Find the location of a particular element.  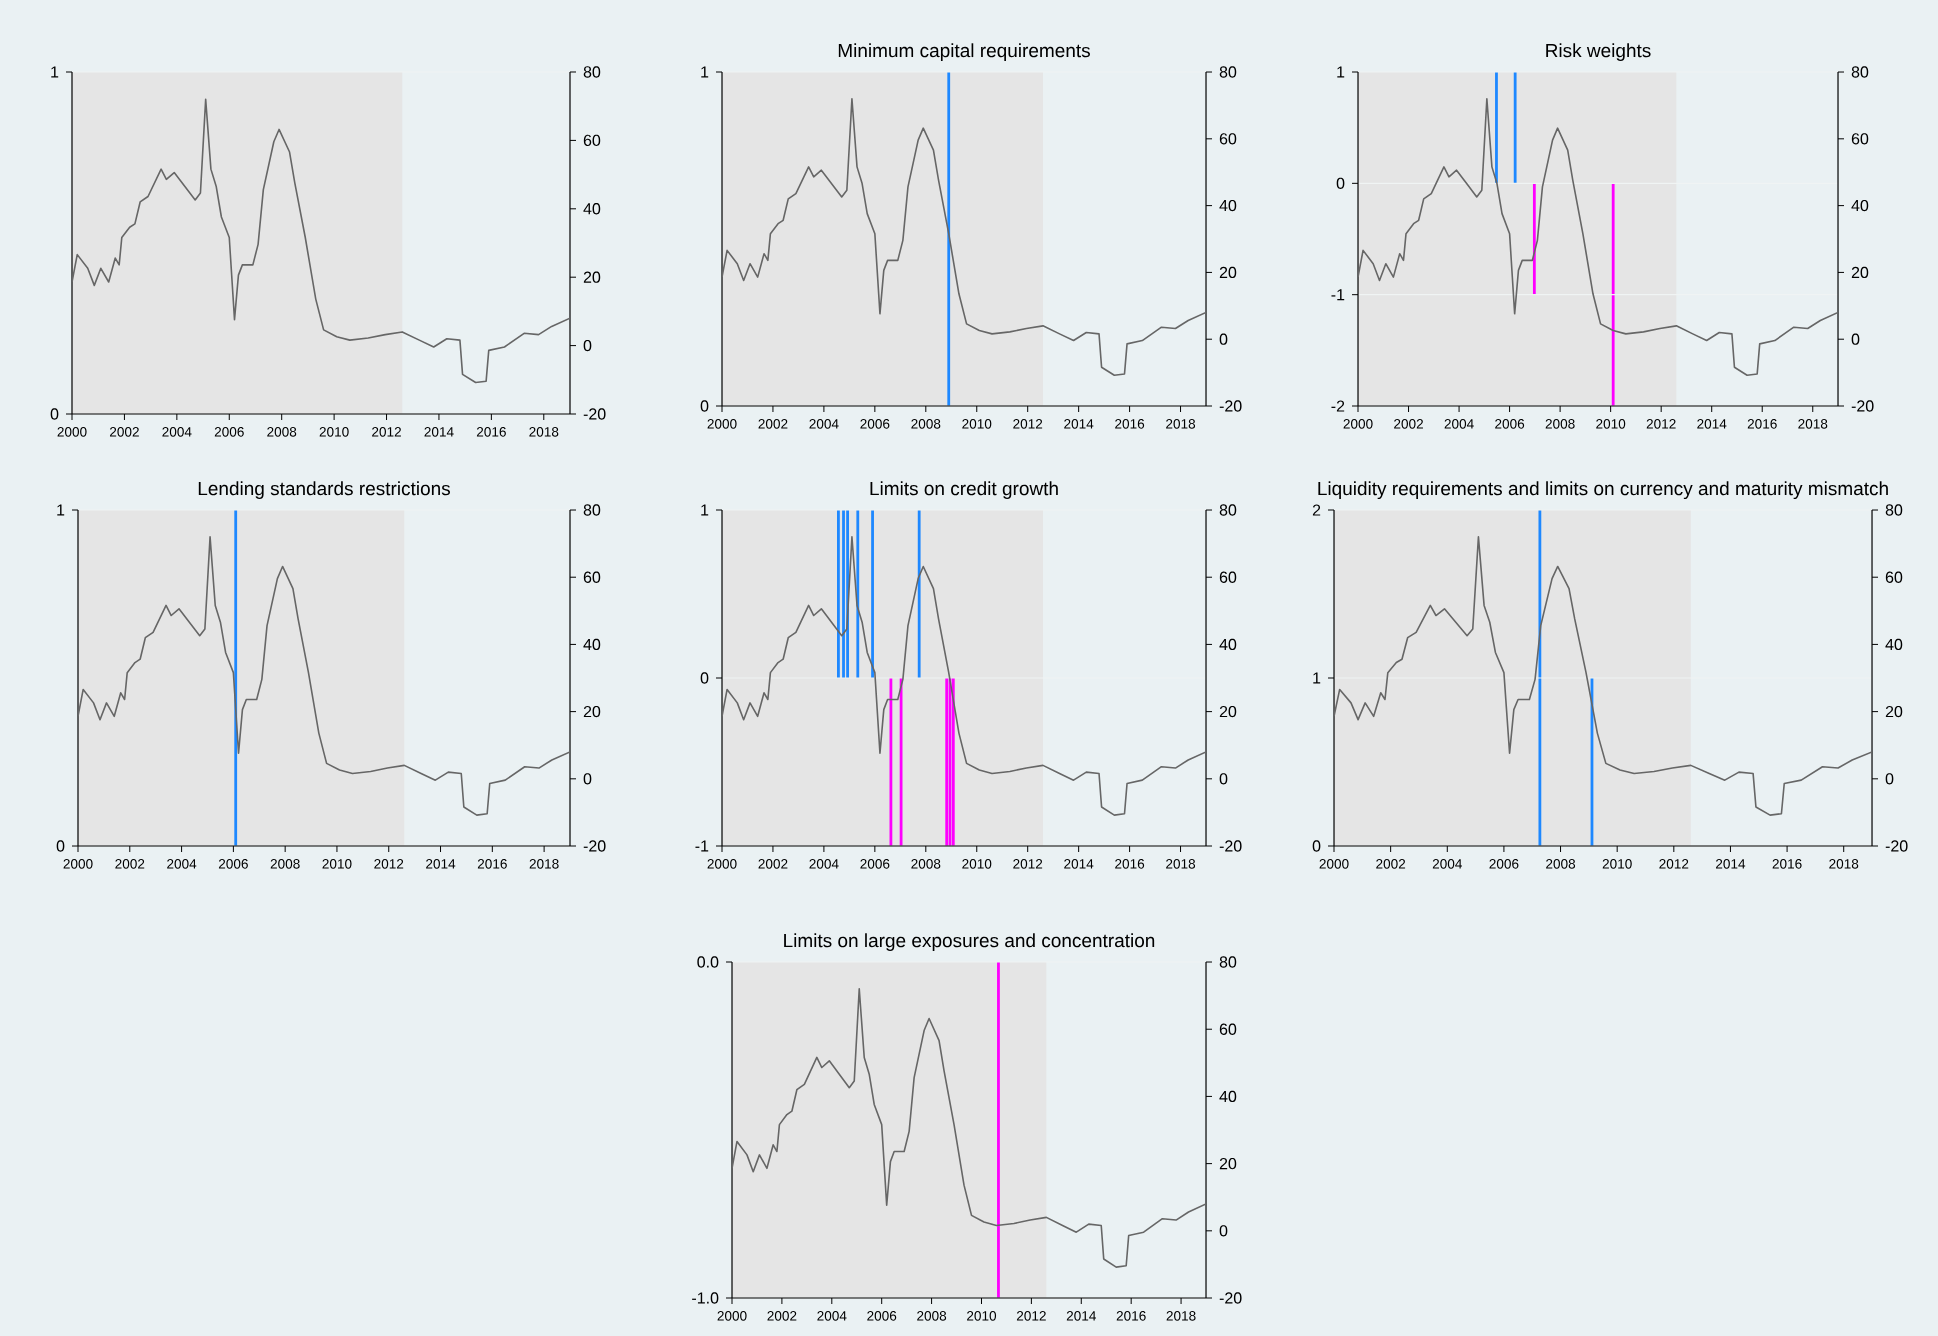

y-tick-label: 0.0 is located at coordinates (708, 962).